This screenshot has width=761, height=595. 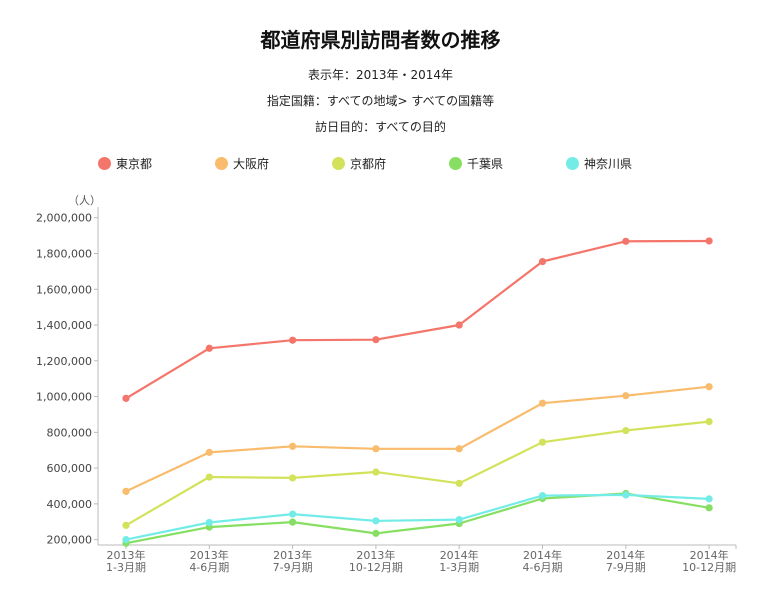 I want to click on x-tick-label: 2014年 7-9月期, so click(x=626, y=561).